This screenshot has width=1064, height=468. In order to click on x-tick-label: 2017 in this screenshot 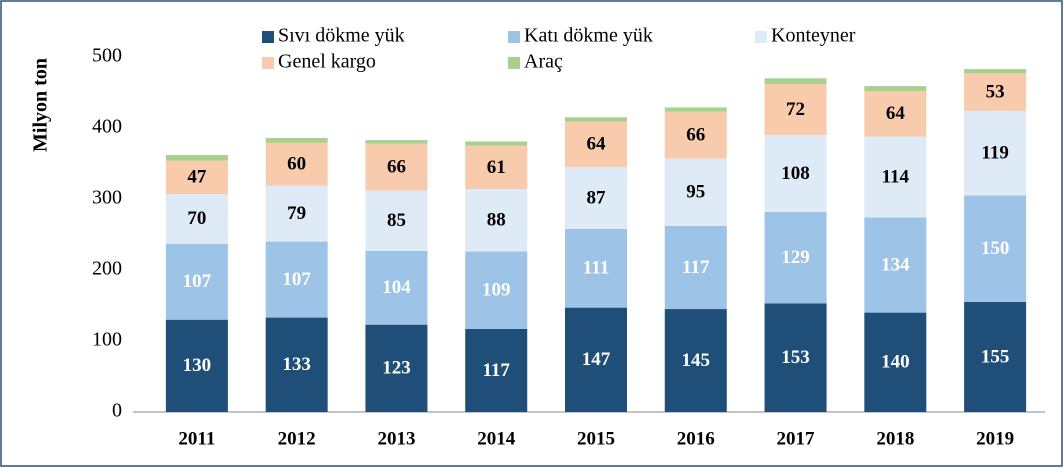, I will do `click(796, 438)`.